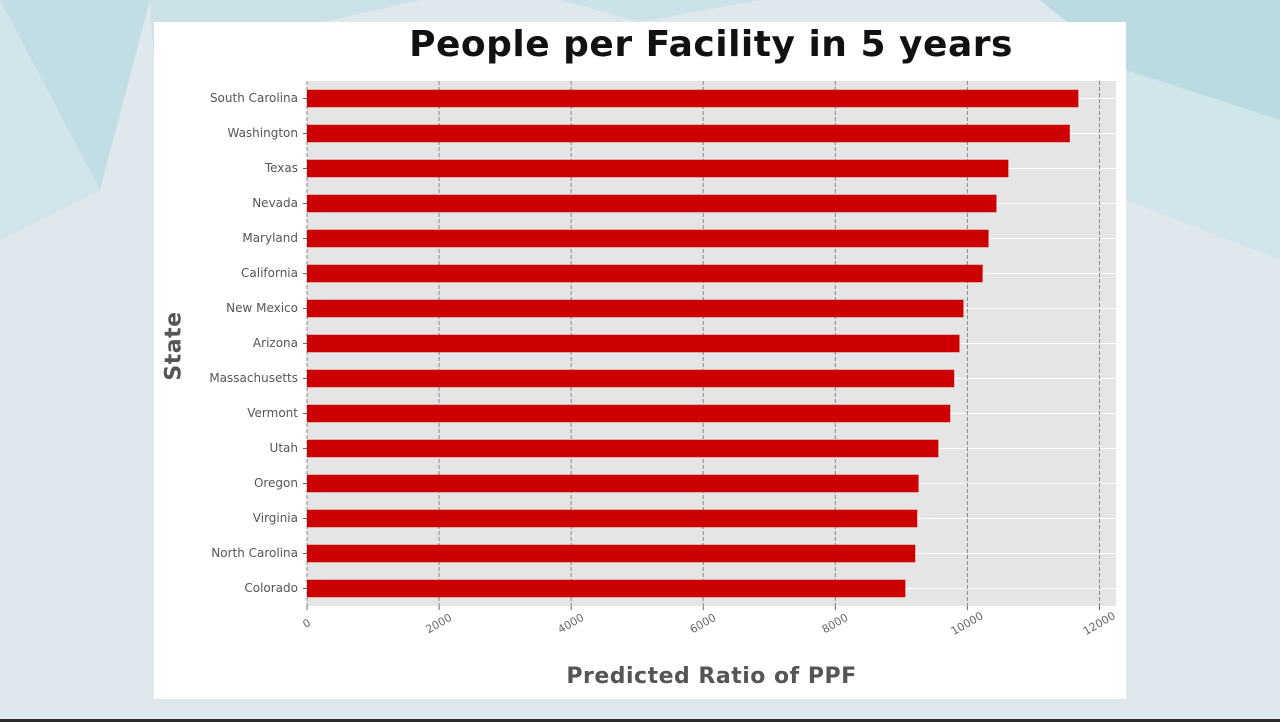  Describe the element at coordinates (262, 133) in the screenshot. I see `y-tick-label: Washington` at that location.